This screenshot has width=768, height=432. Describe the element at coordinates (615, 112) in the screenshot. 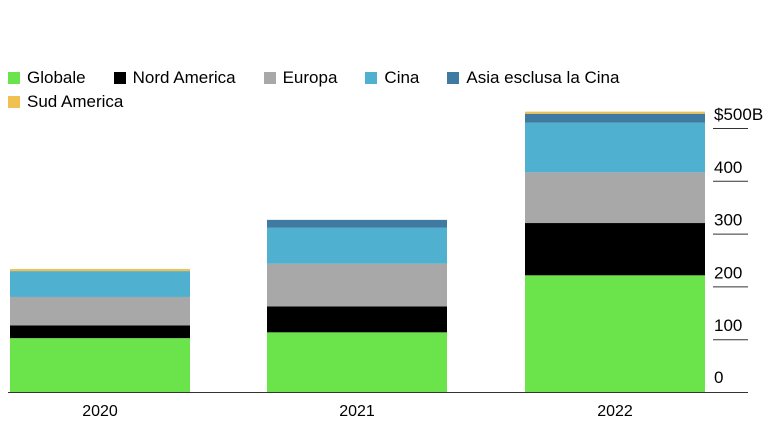

I see `bar-segment-2022-sud-america` at that location.